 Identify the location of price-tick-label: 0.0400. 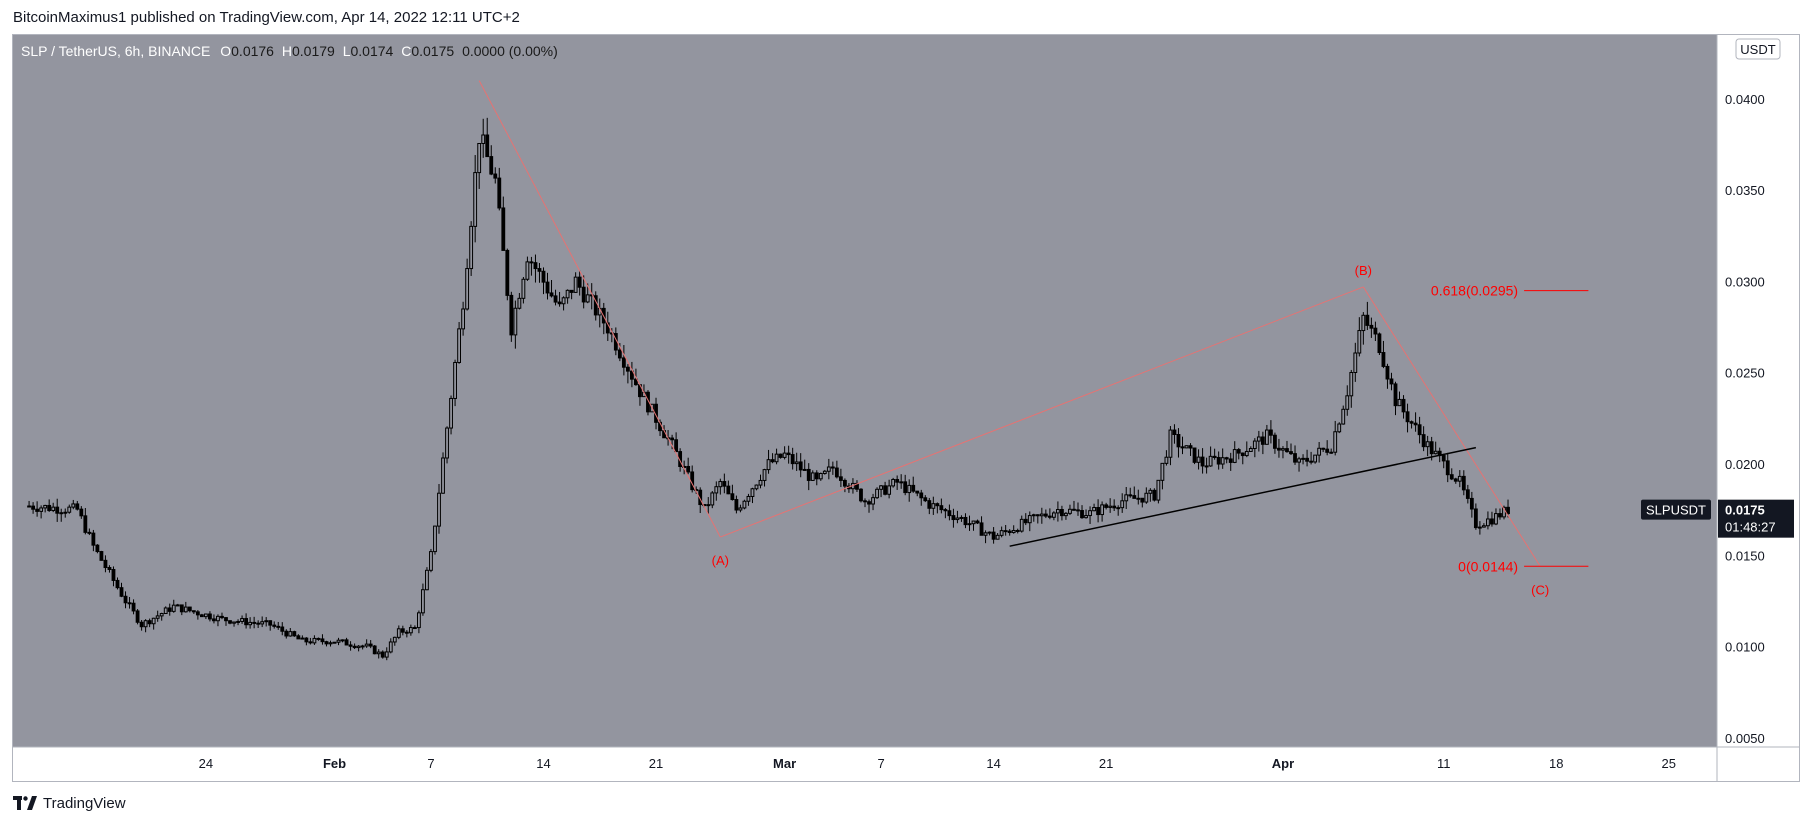
(1745, 99).